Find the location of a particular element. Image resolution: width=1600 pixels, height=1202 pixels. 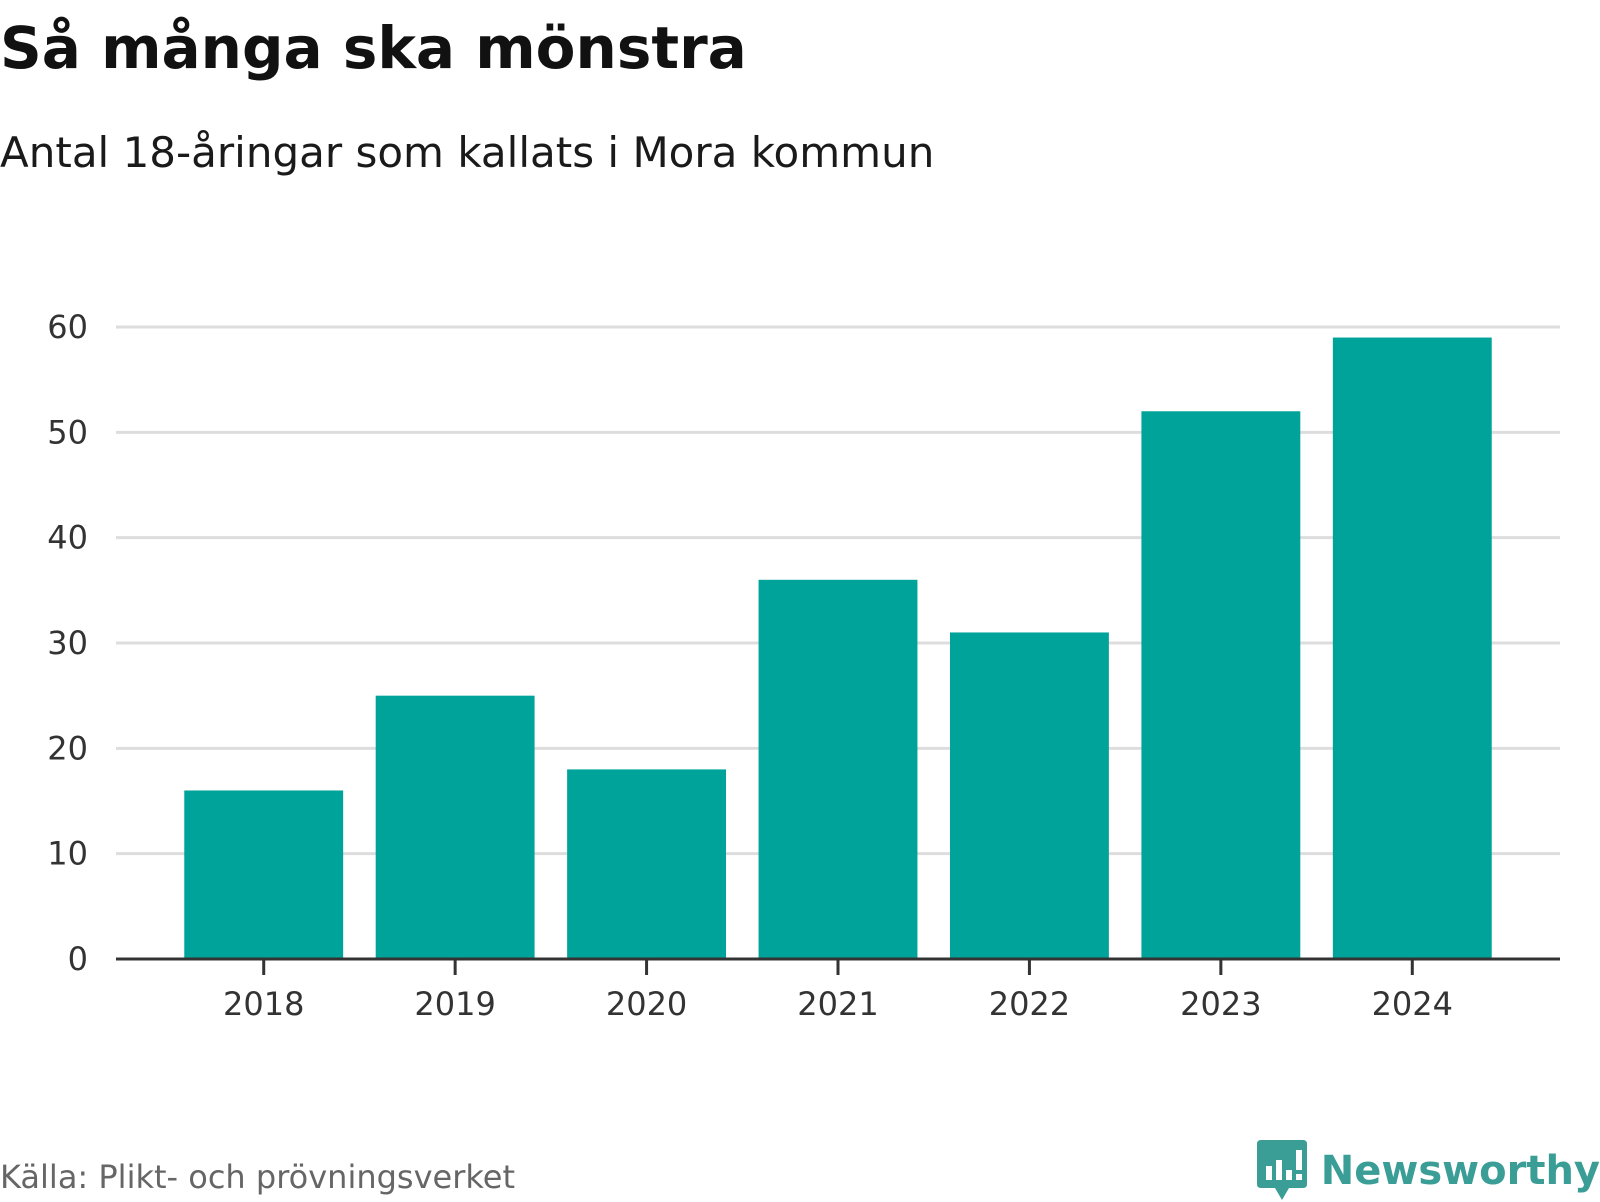

y-tick-label-0: 0 is located at coordinates (78, 959).